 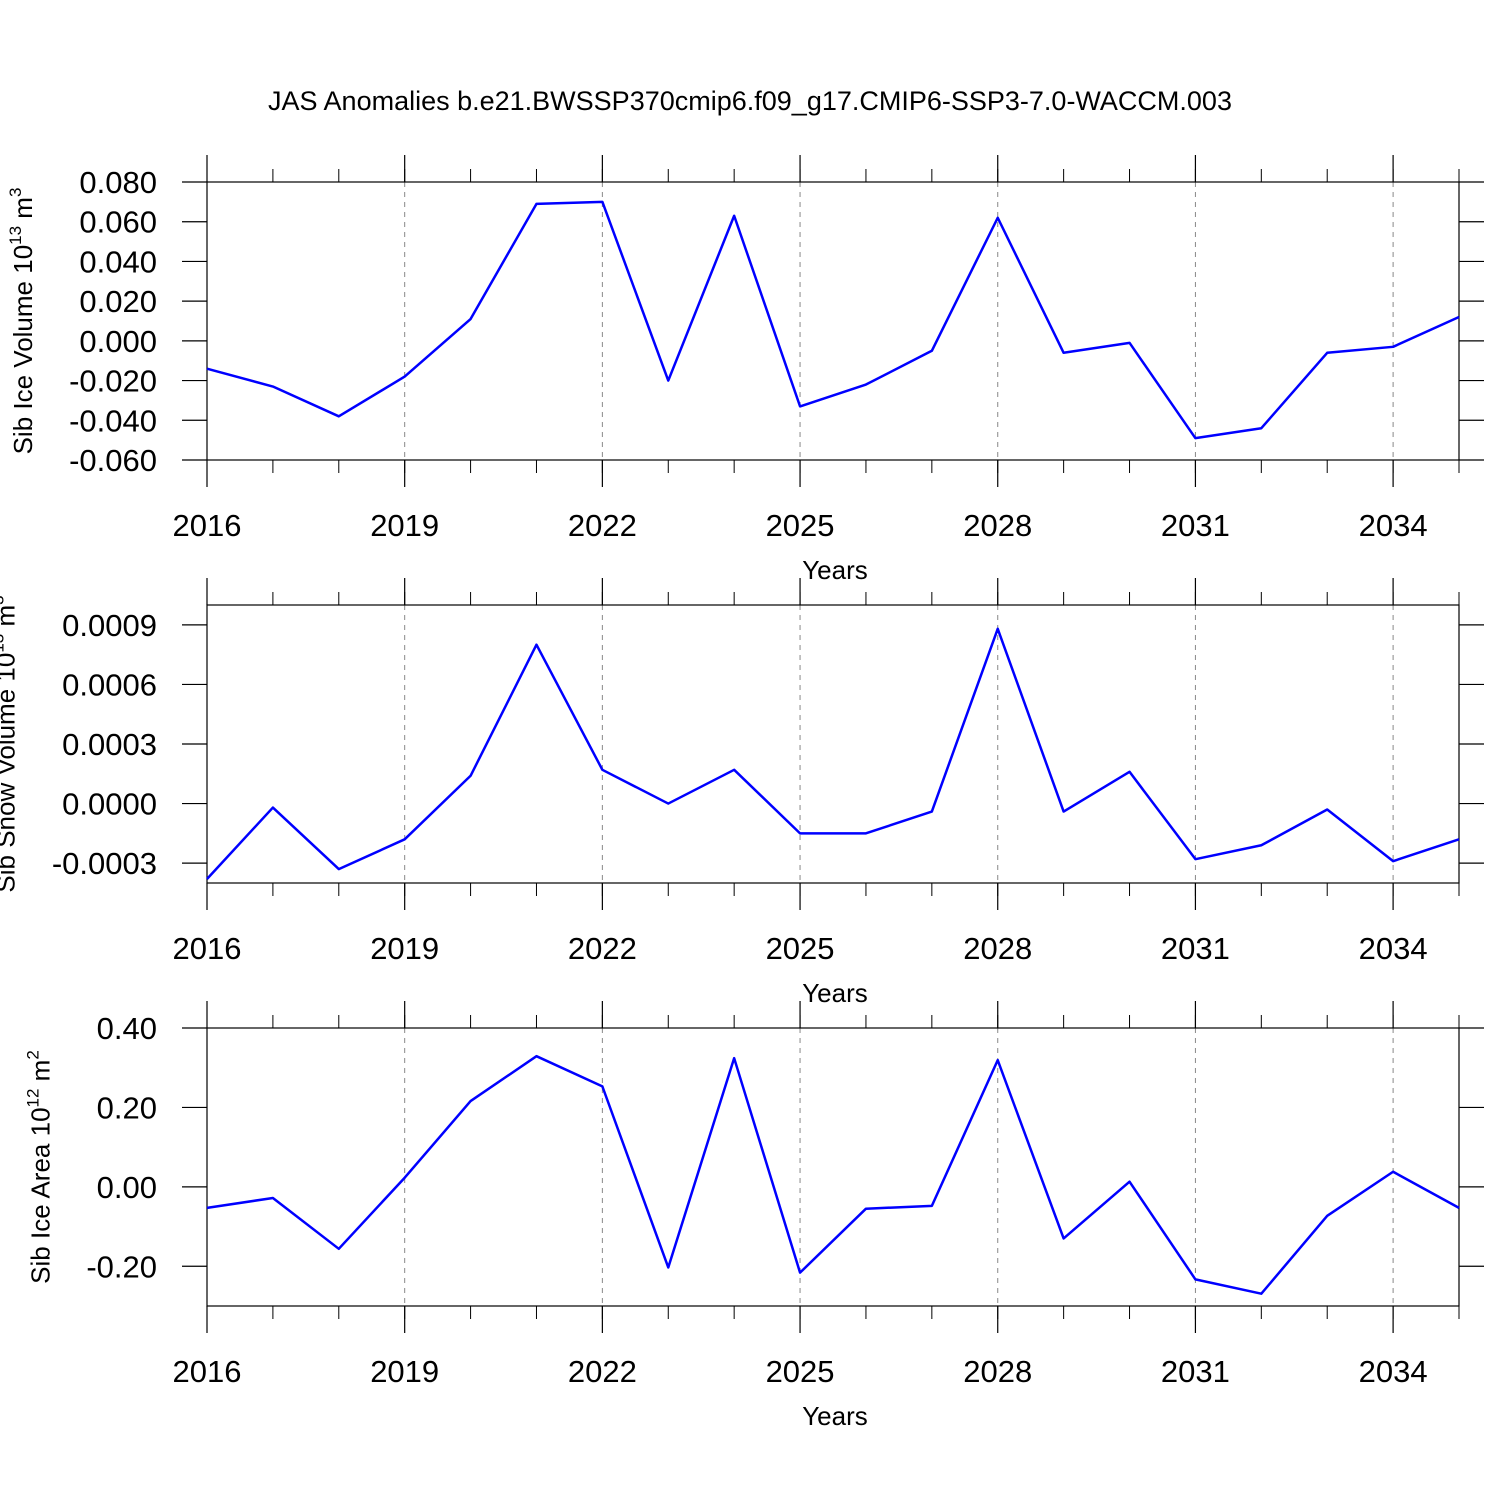 What do you see at coordinates (113, 420) in the screenshot?
I see `y-tick-label: -0.040` at bounding box center [113, 420].